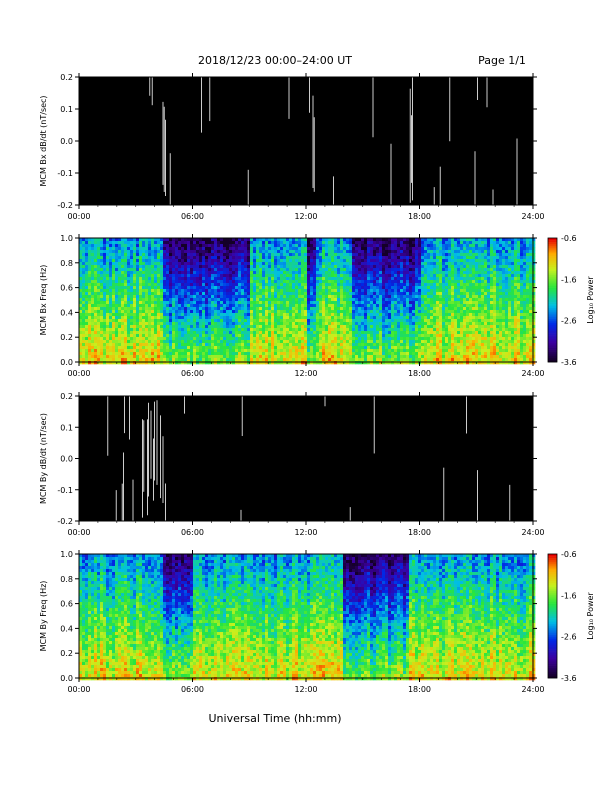  What do you see at coordinates (502, 60) in the screenshot?
I see `page-number: Page 1/1` at bounding box center [502, 60].